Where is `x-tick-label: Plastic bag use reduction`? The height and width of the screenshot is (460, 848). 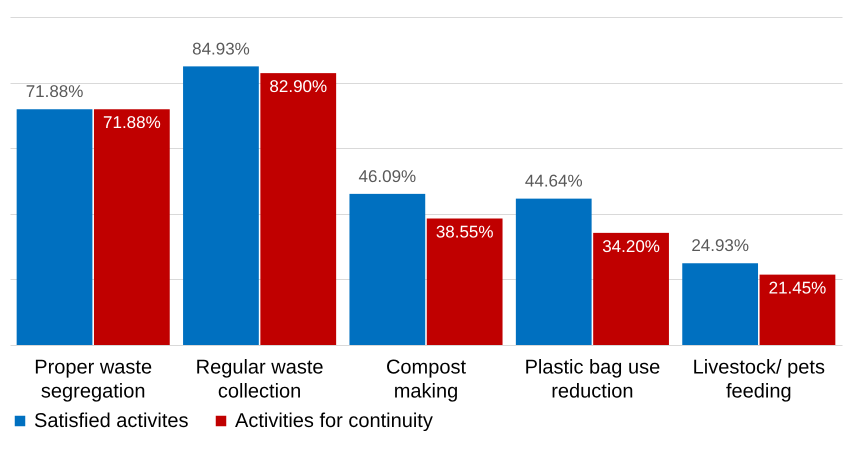
x-tick-label: Plastic bag use reduction is located at coordinates (592, 379).